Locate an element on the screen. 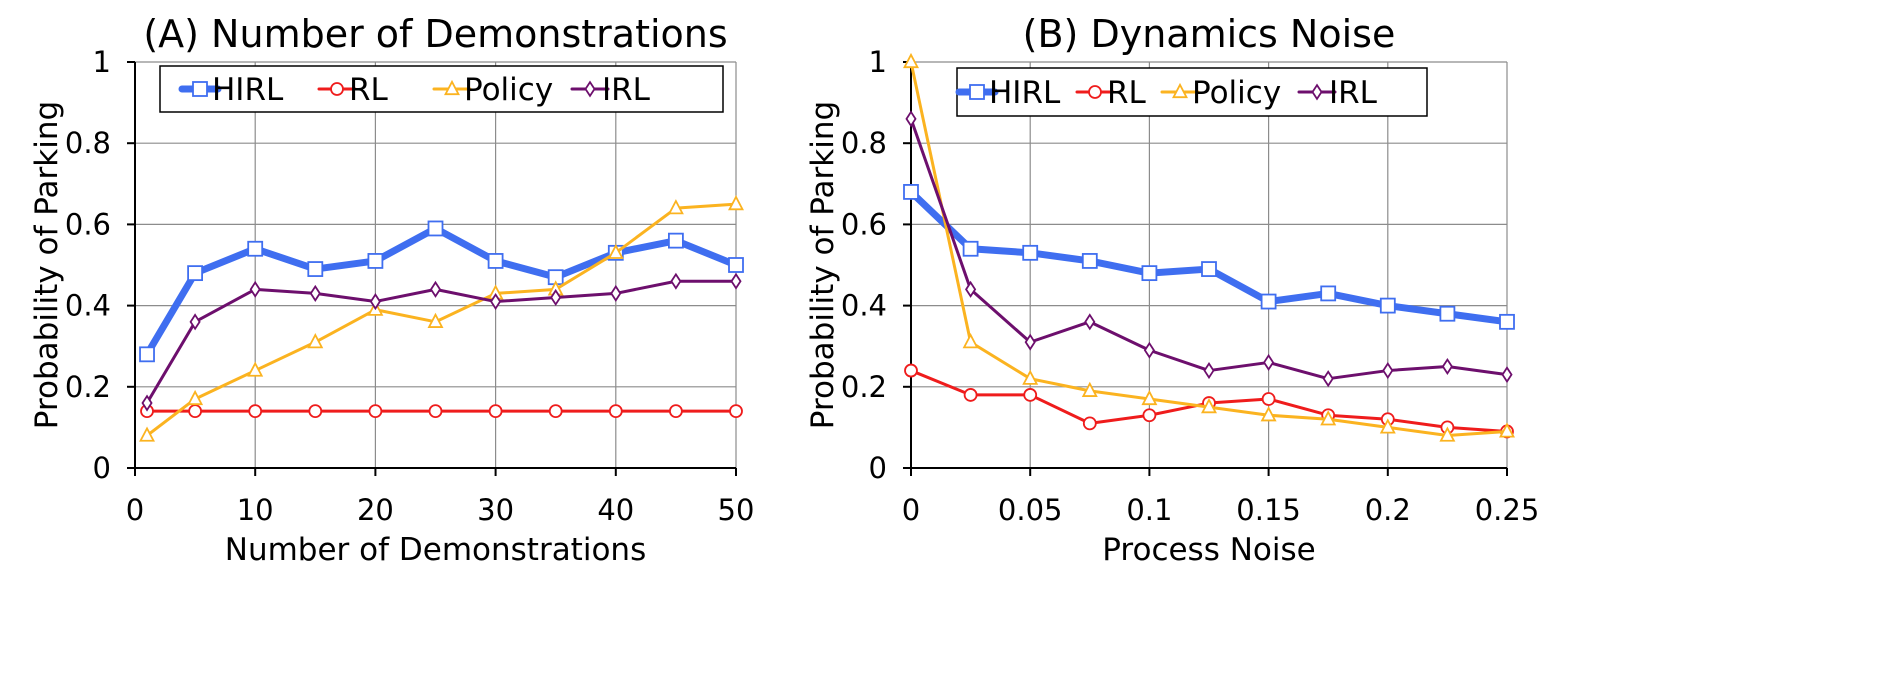 Image resolution: width=1885 pixels, height=697 pixels. x-tick-label: 0.2 is located at coordinates (1388, 510).